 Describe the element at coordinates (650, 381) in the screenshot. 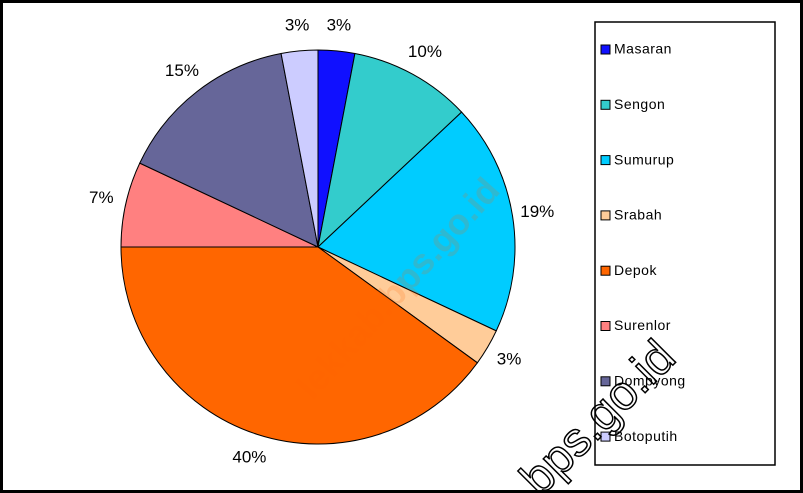

I see `legend-label: Dompyong` at that location.